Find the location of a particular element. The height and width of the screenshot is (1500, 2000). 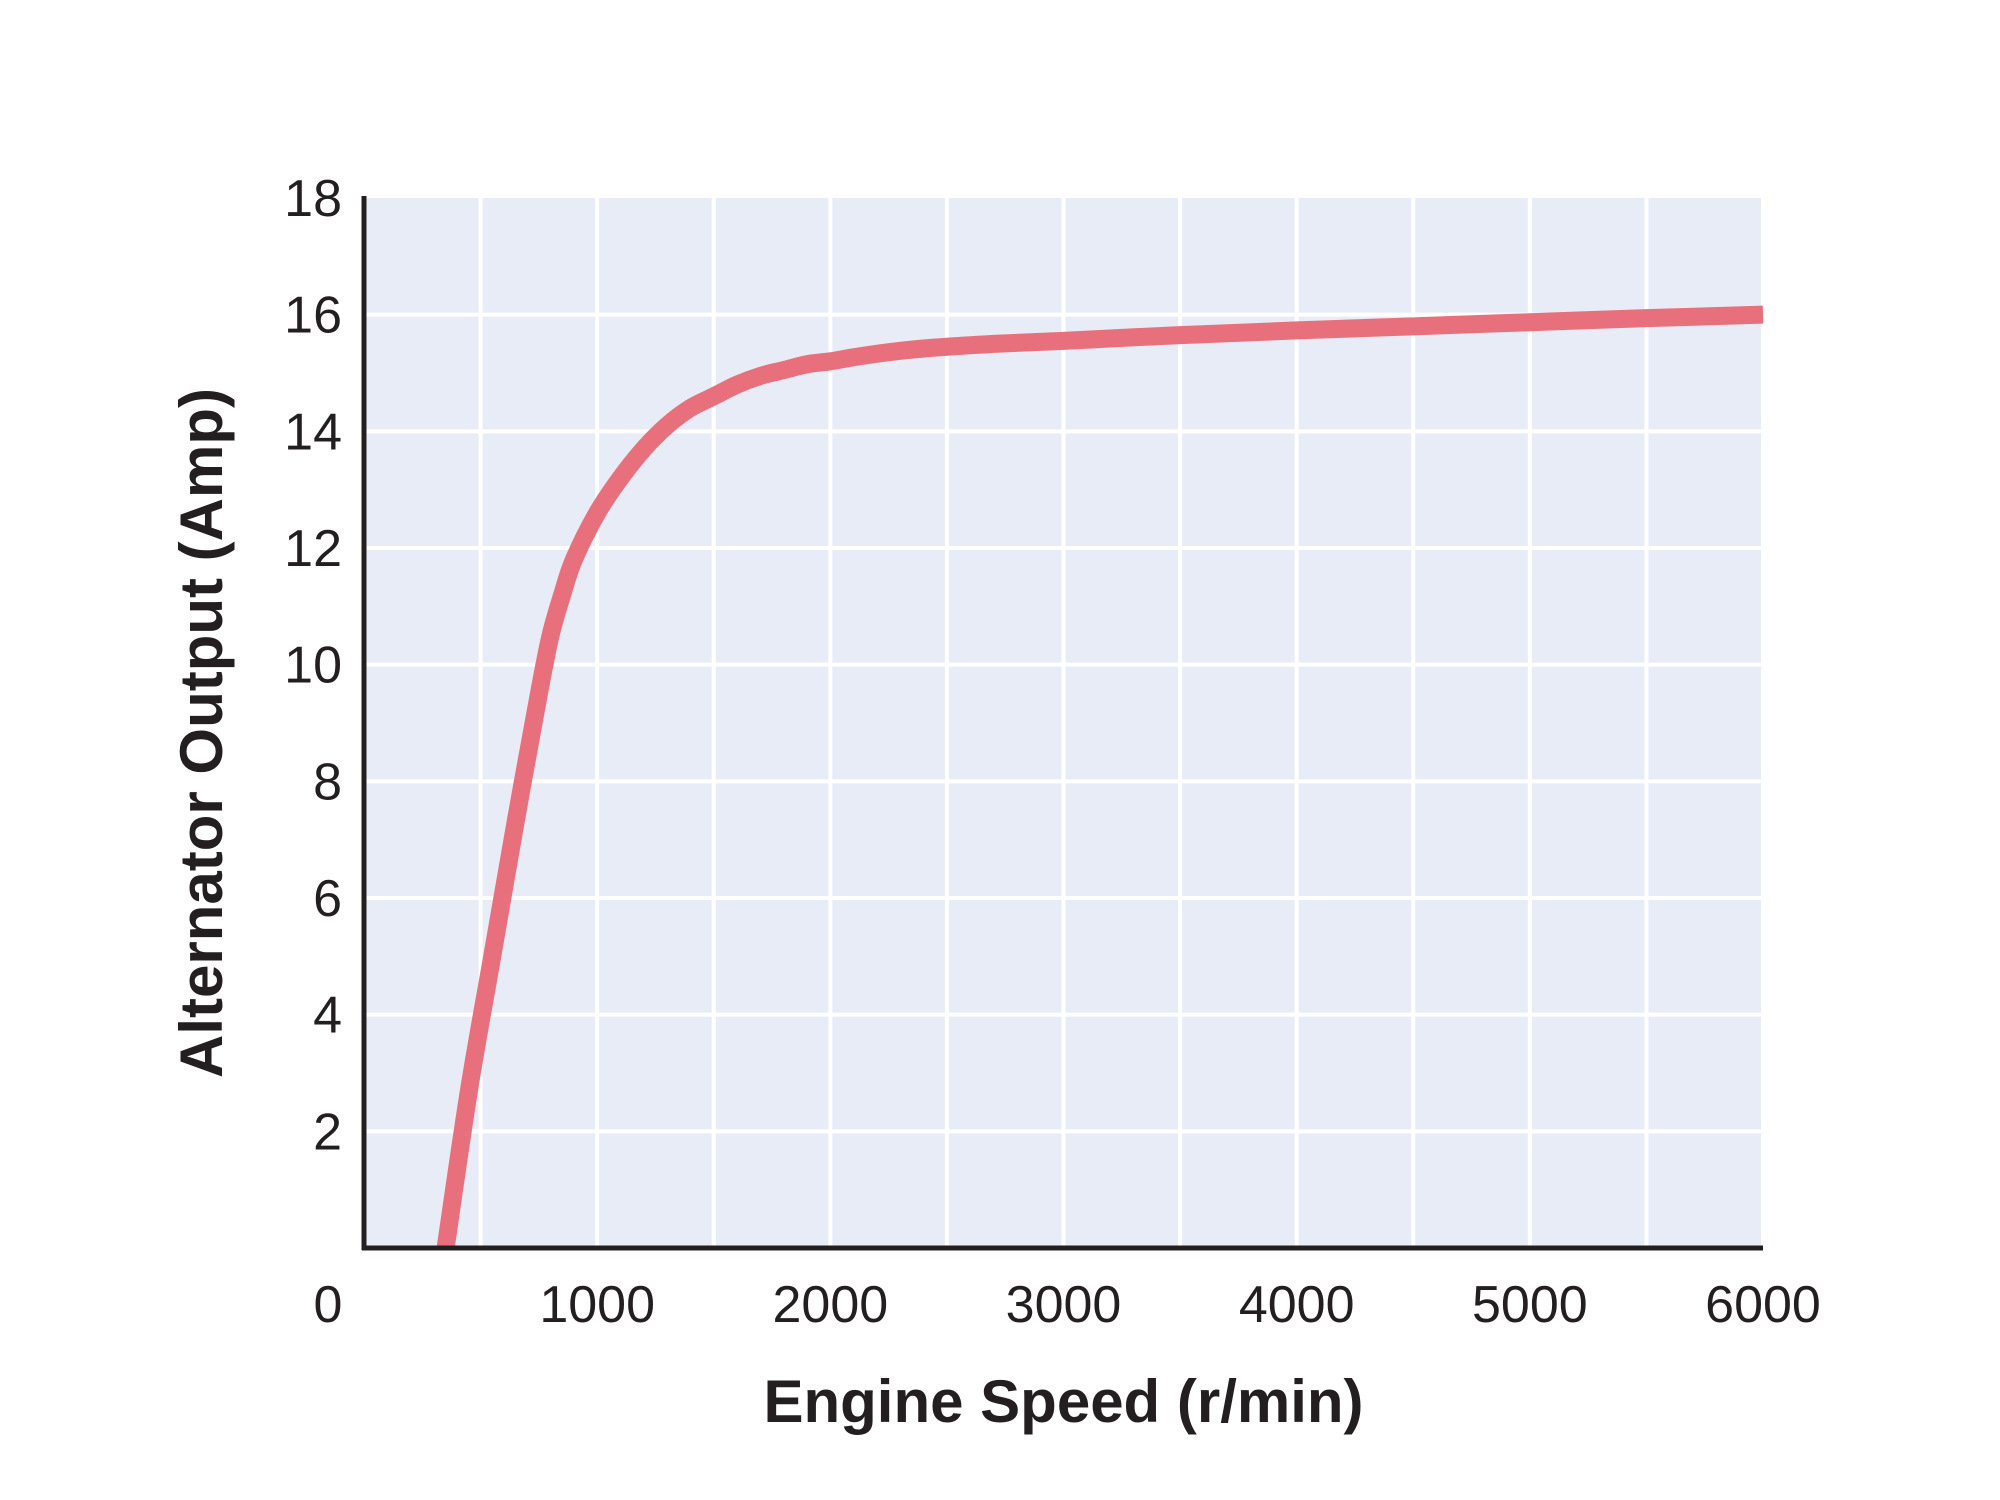

x-tick-labels: 0 1000 2000 3000 4000 5000 6000 is located at coordinates (1067, 1305).